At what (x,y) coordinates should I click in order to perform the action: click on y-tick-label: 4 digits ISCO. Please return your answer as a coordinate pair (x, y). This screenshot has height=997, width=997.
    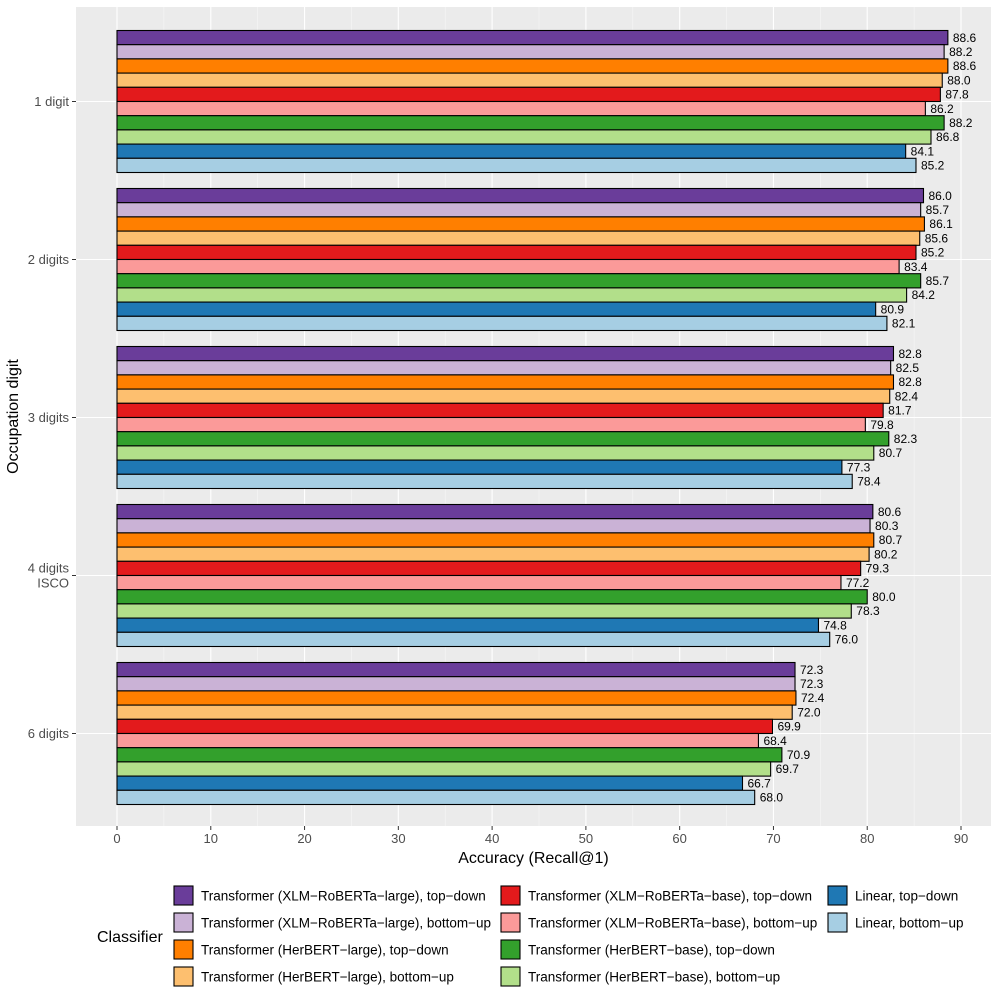
    Looking at the image, I should click on (49, 576).